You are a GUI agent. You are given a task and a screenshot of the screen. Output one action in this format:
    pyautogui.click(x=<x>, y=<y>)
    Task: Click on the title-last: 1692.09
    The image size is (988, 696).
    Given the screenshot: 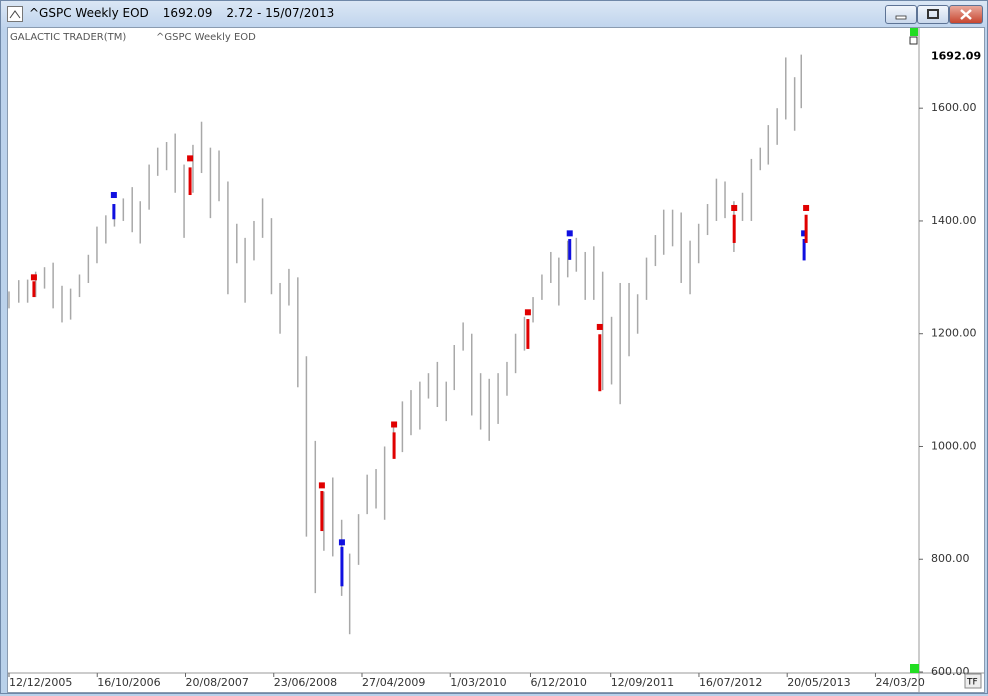 What is the action you would take?
    pyautogui.click(x=187, y=13)
    